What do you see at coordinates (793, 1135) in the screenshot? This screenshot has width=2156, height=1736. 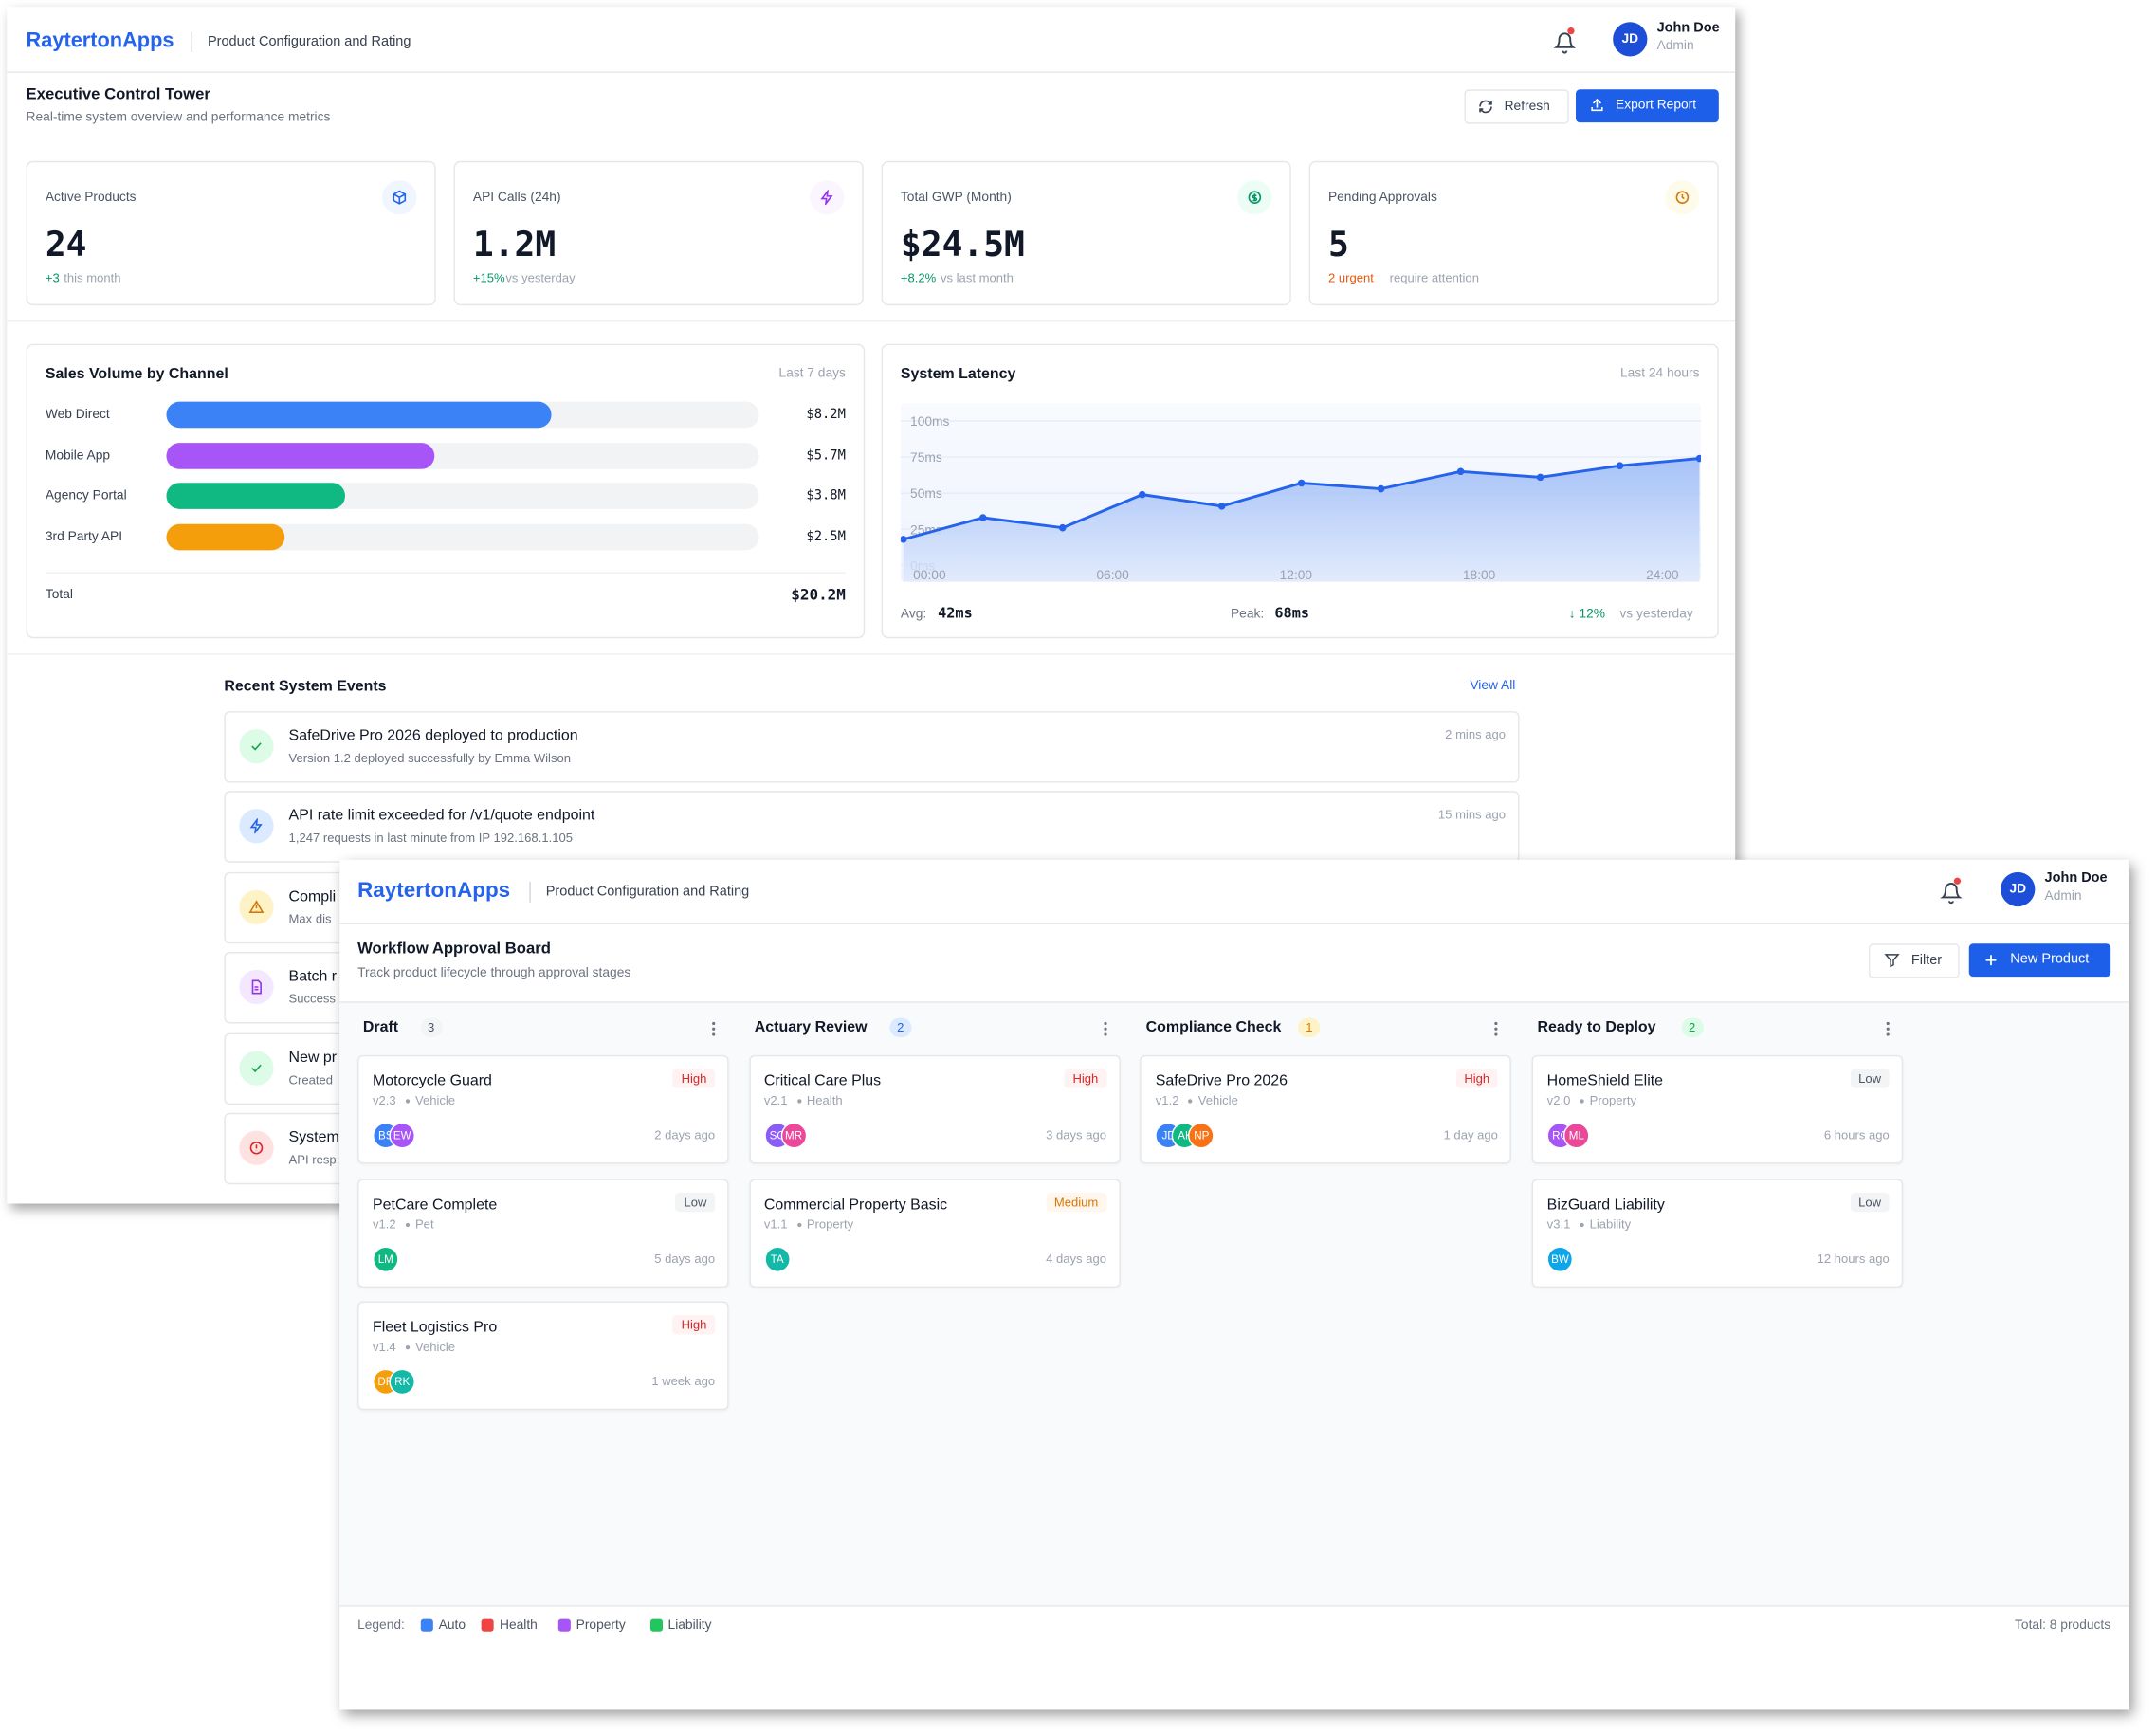 I see `assignee-avatar: MR` at bounding box center [793, 1135].